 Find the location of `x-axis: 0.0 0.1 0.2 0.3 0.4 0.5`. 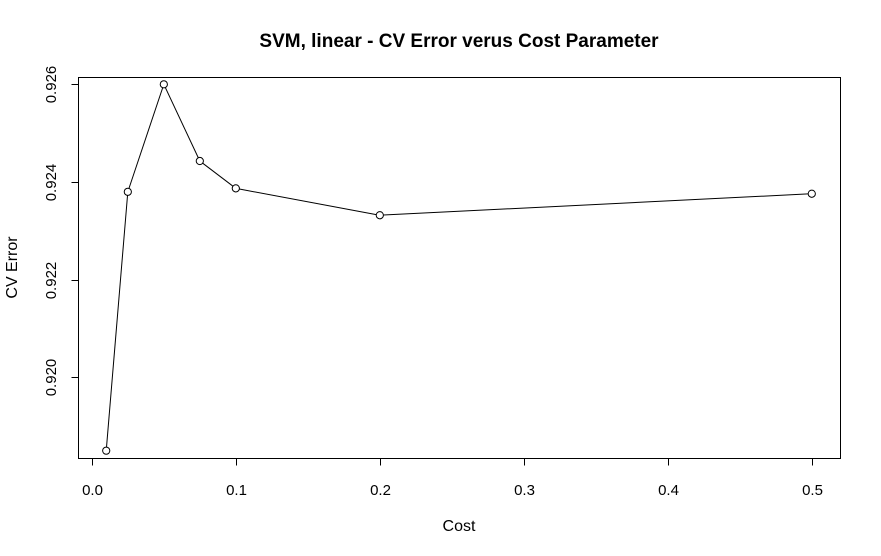

x-axis: 0.0 0.1 0.2 0.3 0.4 0.5 is located at coordinates (452, 478).